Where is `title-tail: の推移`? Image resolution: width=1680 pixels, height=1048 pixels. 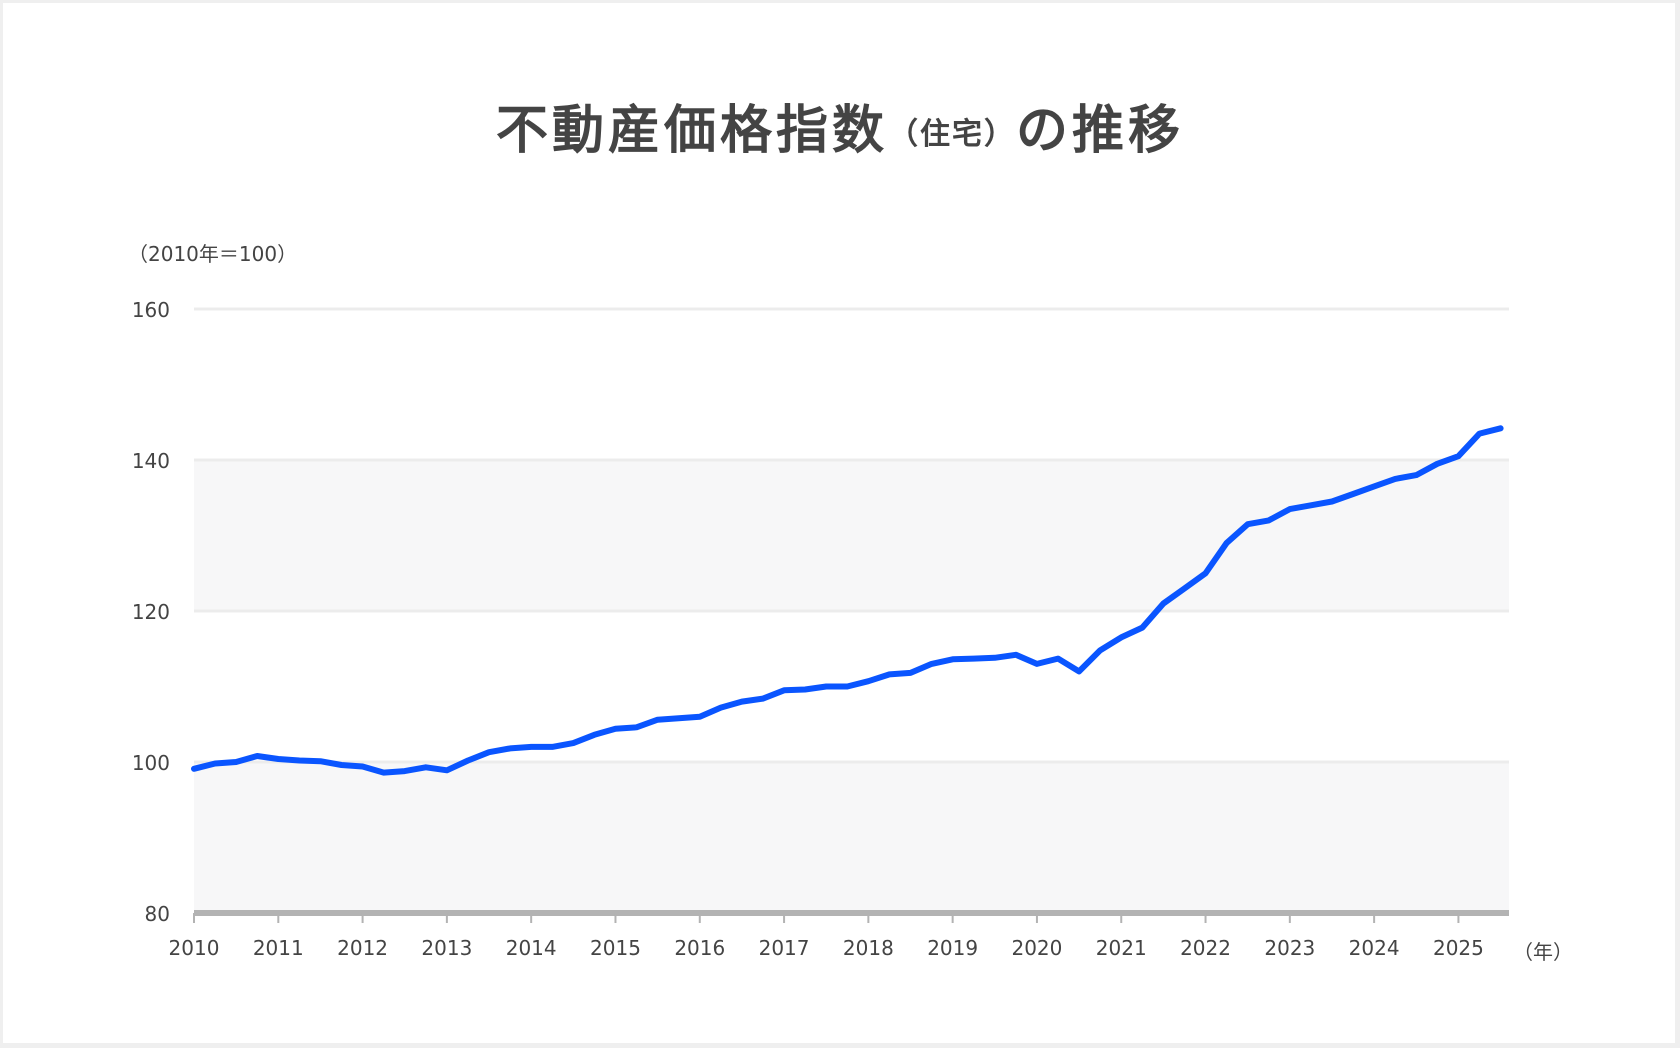 title-tail: の推移 is located at coordinates (1100, 131).